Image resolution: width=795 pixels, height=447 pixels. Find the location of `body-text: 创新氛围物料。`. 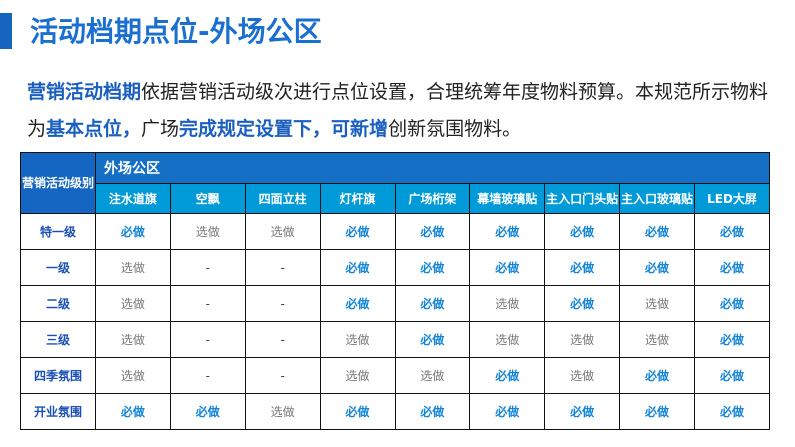

body-text: 创新氛围物料。 is located at coordinates (455, 129).